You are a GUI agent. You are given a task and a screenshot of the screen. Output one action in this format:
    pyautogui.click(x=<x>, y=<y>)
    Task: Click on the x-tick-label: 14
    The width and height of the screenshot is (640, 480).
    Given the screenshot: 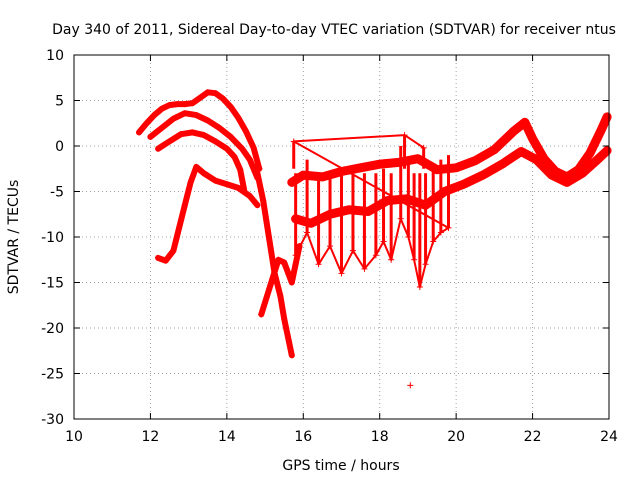 What is the action you would take?
    pyautogui.click(x=227, y=437)
    